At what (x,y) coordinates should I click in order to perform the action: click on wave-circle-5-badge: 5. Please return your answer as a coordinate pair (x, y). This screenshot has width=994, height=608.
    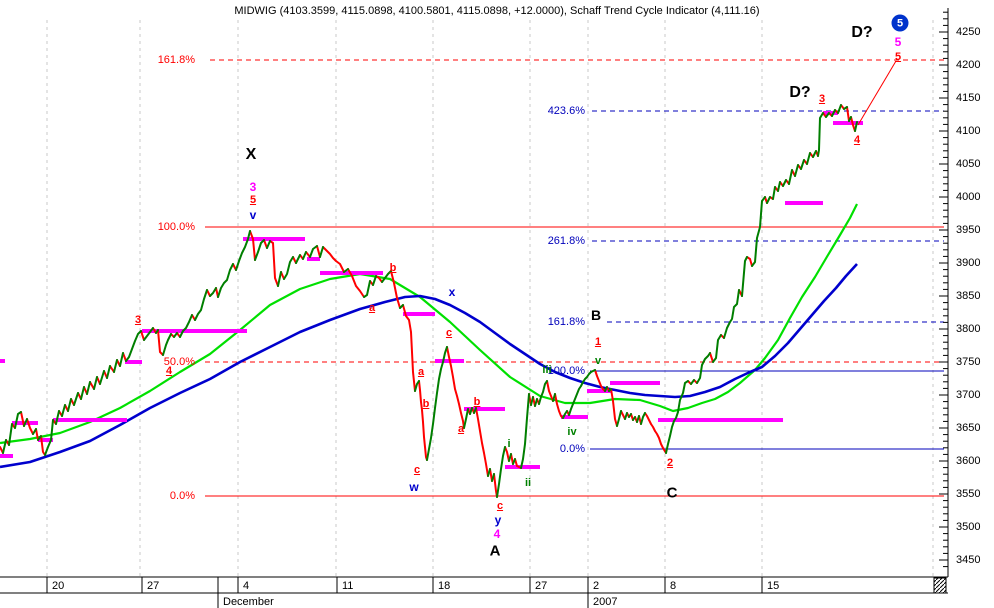
    Looking at the image, I should click on (900, 23).